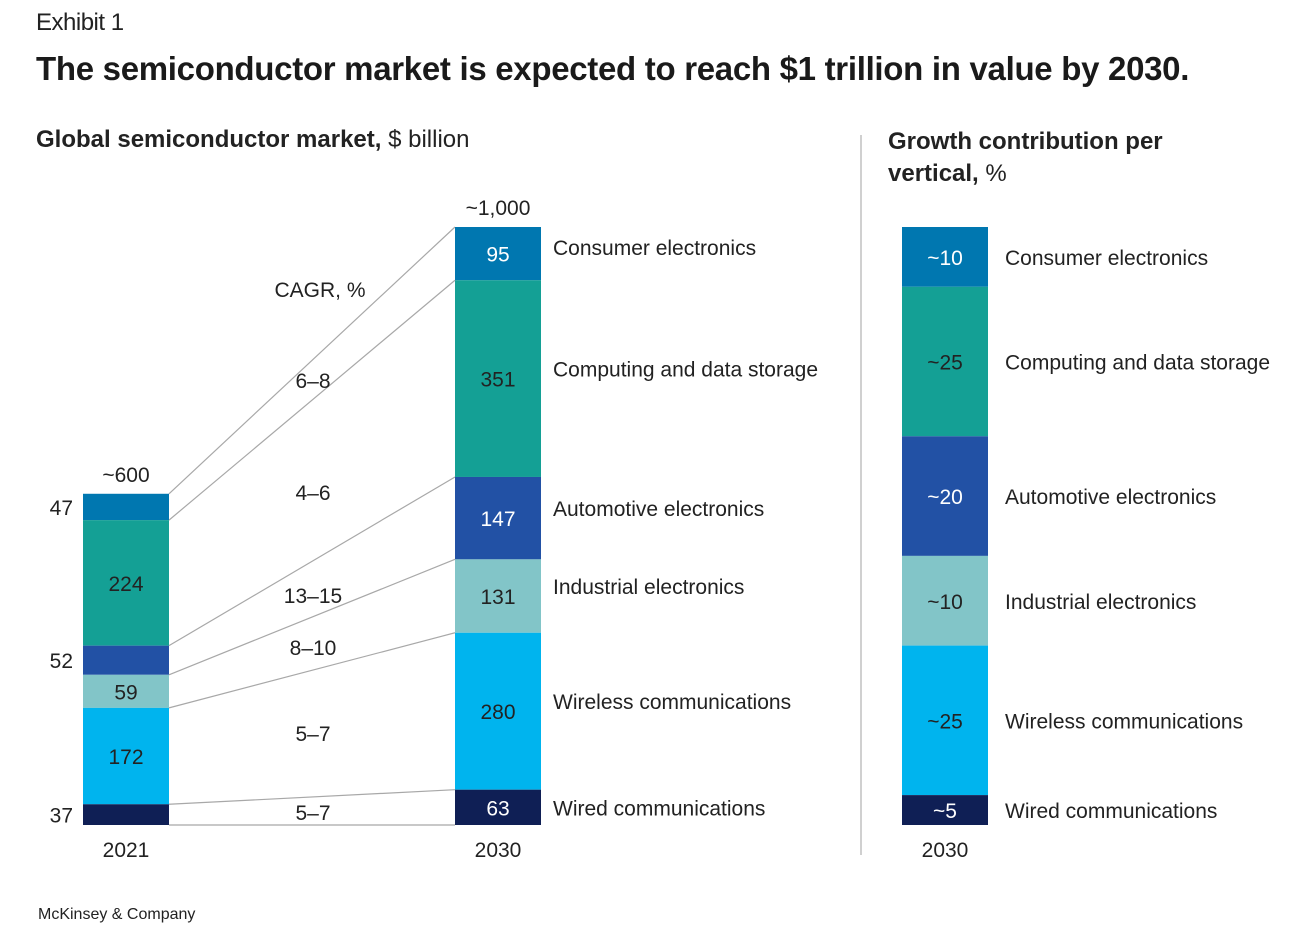 The height and width of the screenshot is (939, 1292). I want to click on bar-value-label: 147, so click(497, 519).